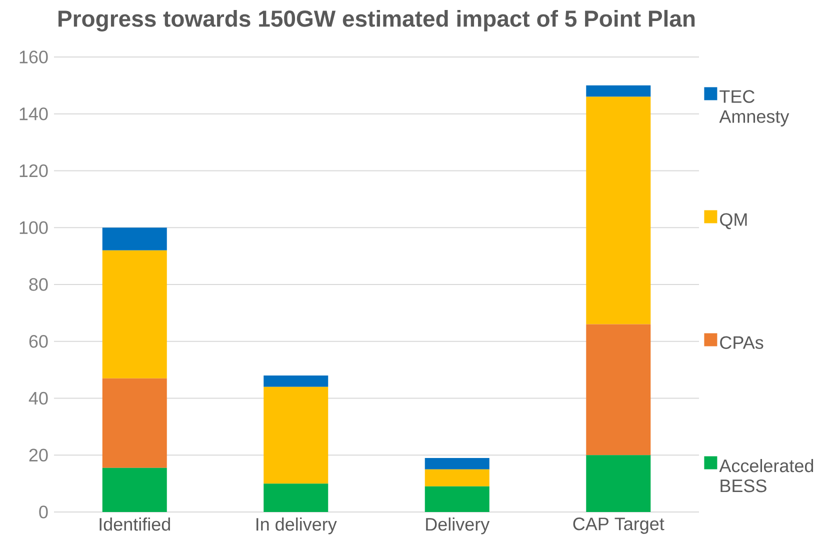  Describe the element at coordinates (754, 108) in the screenshot. I see `legend-label: TEC Amnesty` at that location.